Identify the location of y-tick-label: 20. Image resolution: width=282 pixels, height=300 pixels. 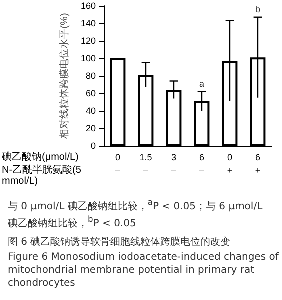
(91, 129).